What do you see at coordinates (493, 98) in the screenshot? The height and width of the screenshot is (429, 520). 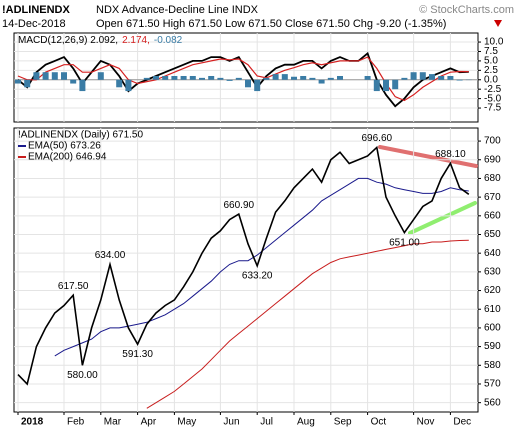 I see `y-tick-label: -5.0` at bounding box center [493, 98].